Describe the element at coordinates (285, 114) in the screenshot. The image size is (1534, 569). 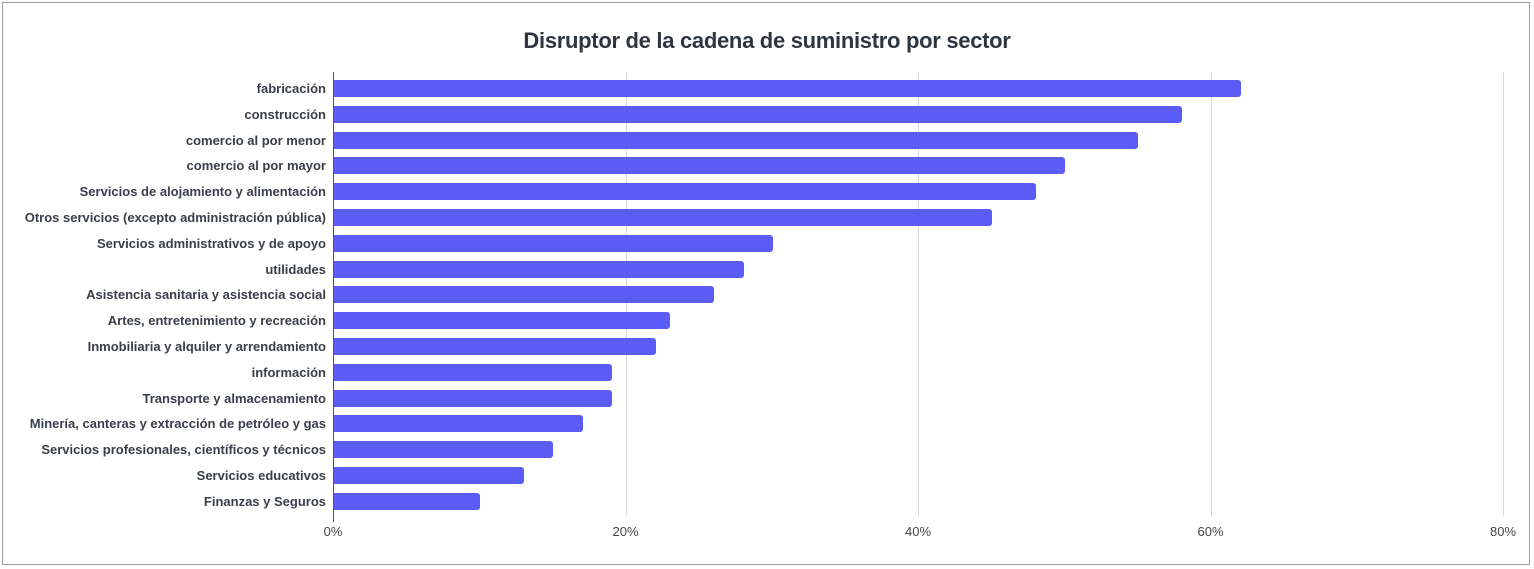
I see `category-label: construcción` at that location.